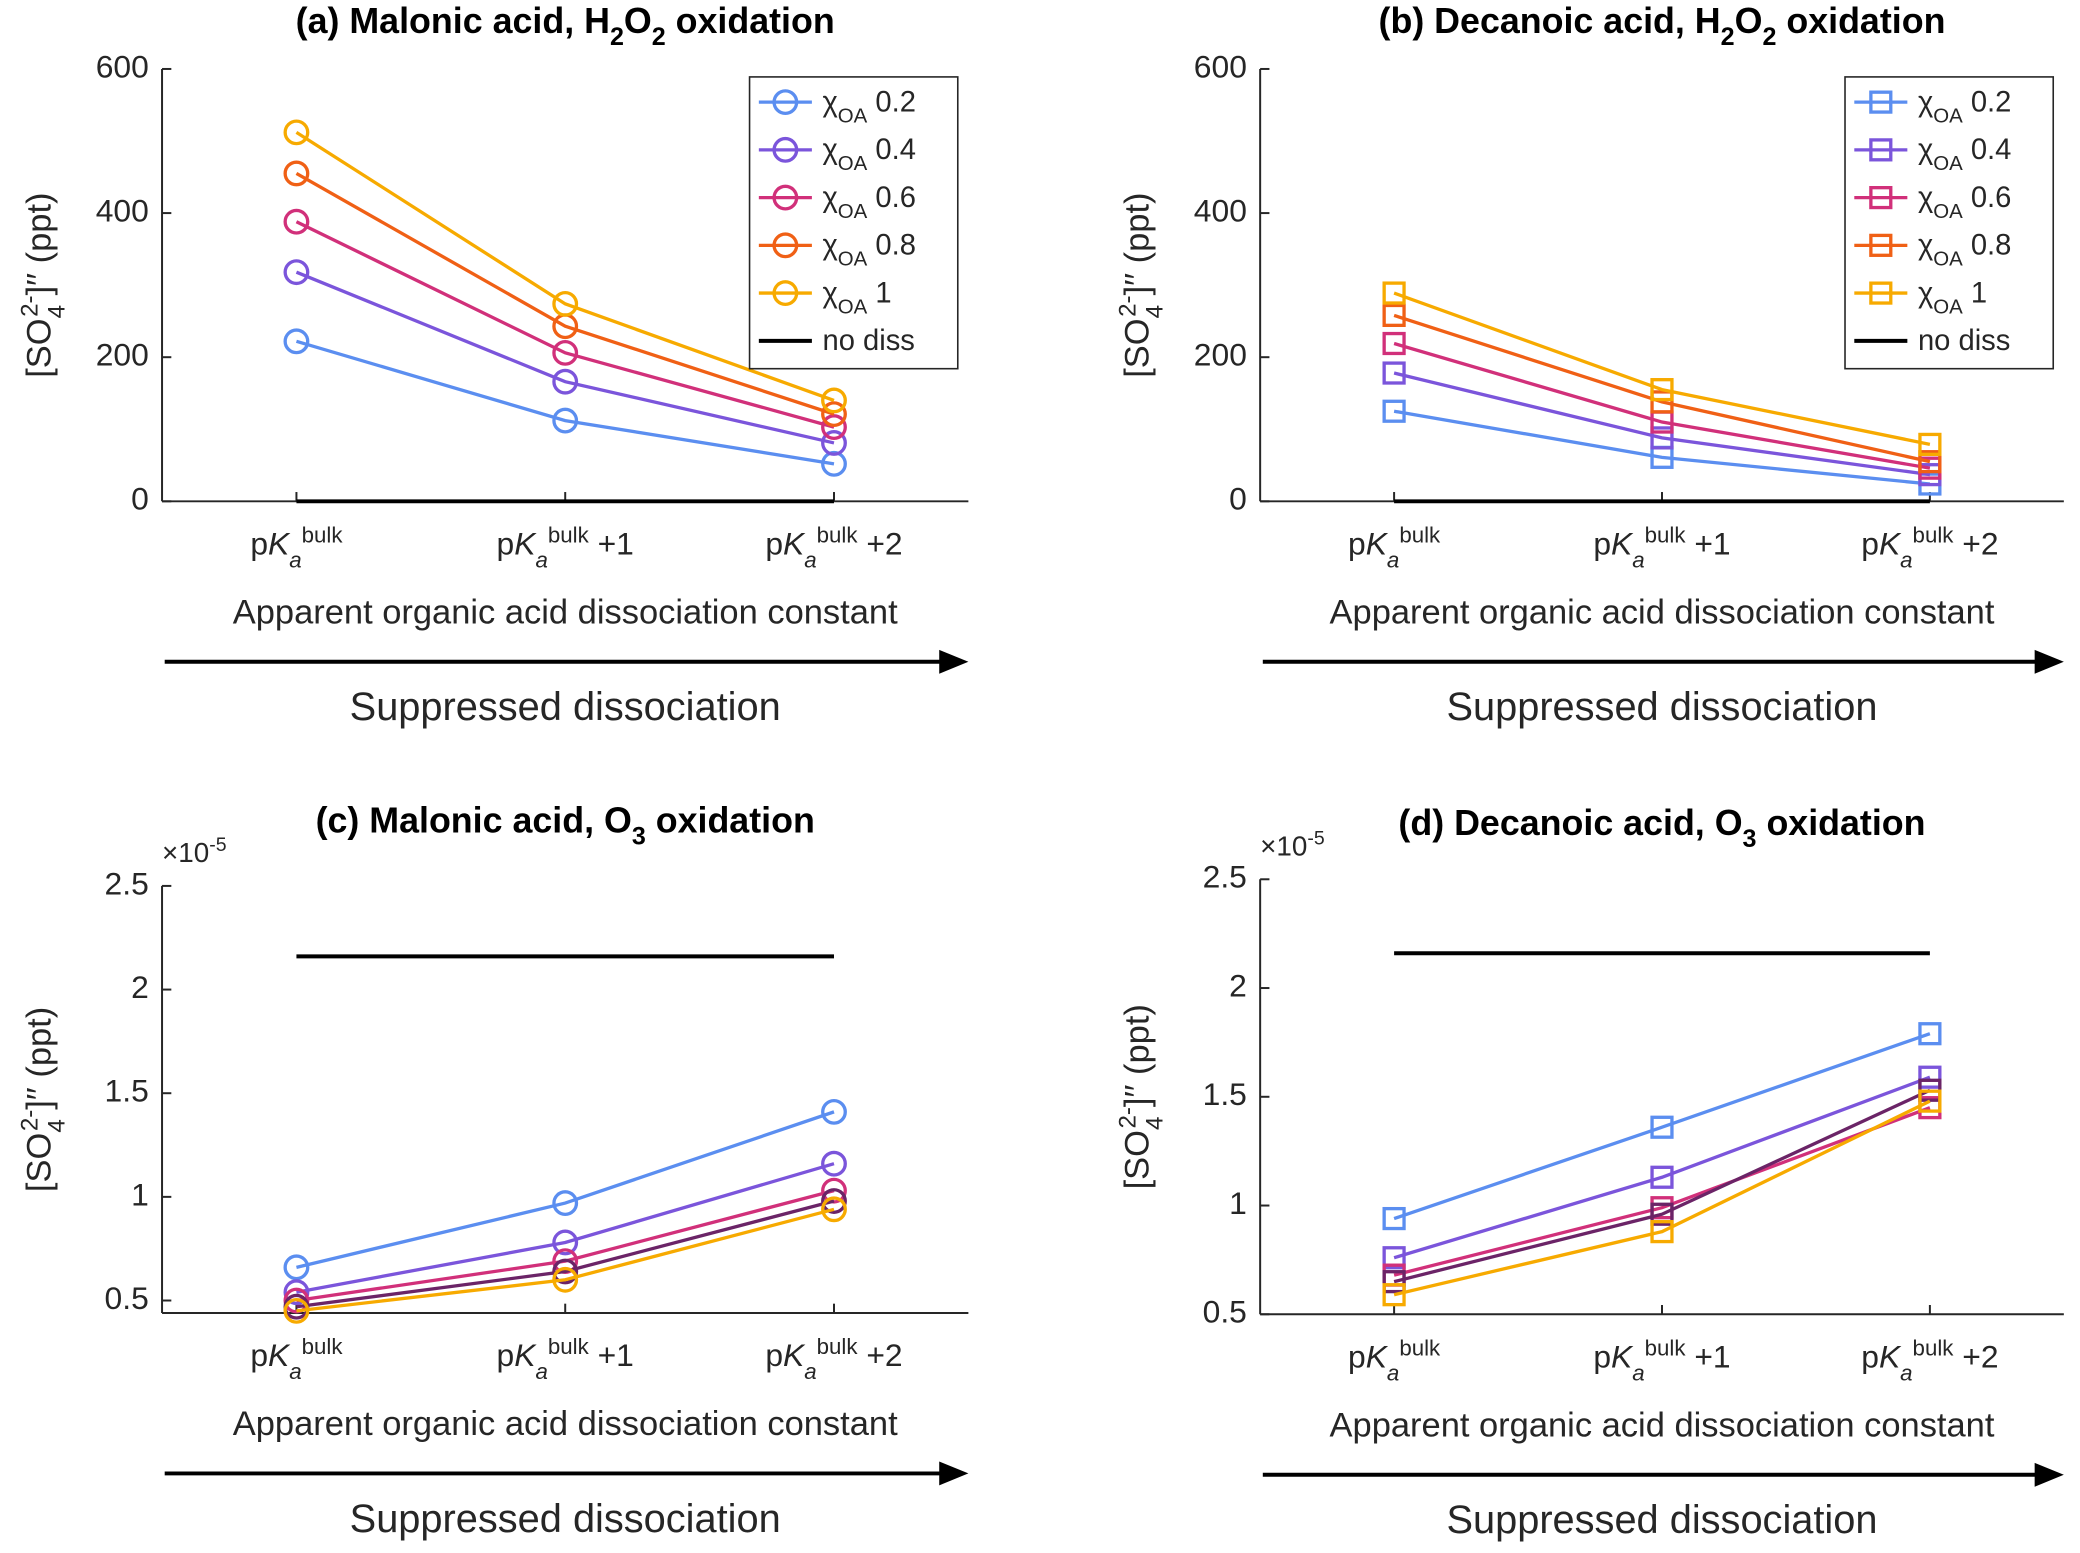  What do you see at coordinates (1238, 1203) in the screenshot?
I see `y-tick-label: 1` at bounding box center [1238, 1203].